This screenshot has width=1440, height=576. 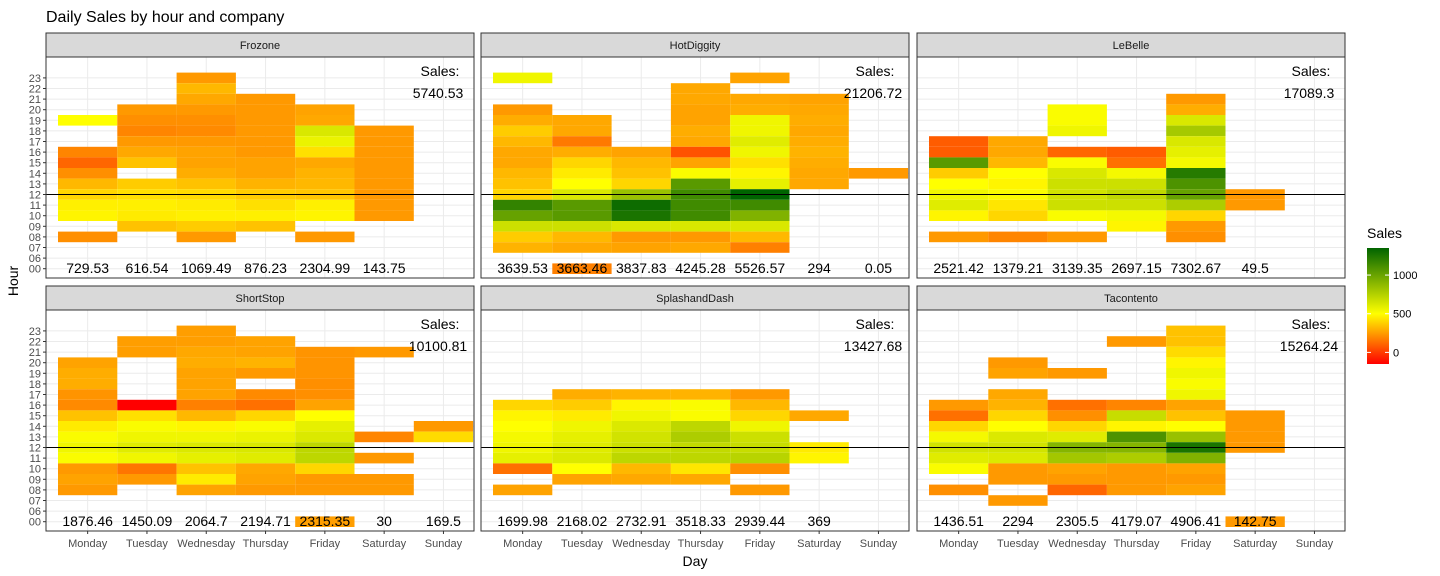 I want to click on y-axis-label: Hour, so click(x=13, y=280).